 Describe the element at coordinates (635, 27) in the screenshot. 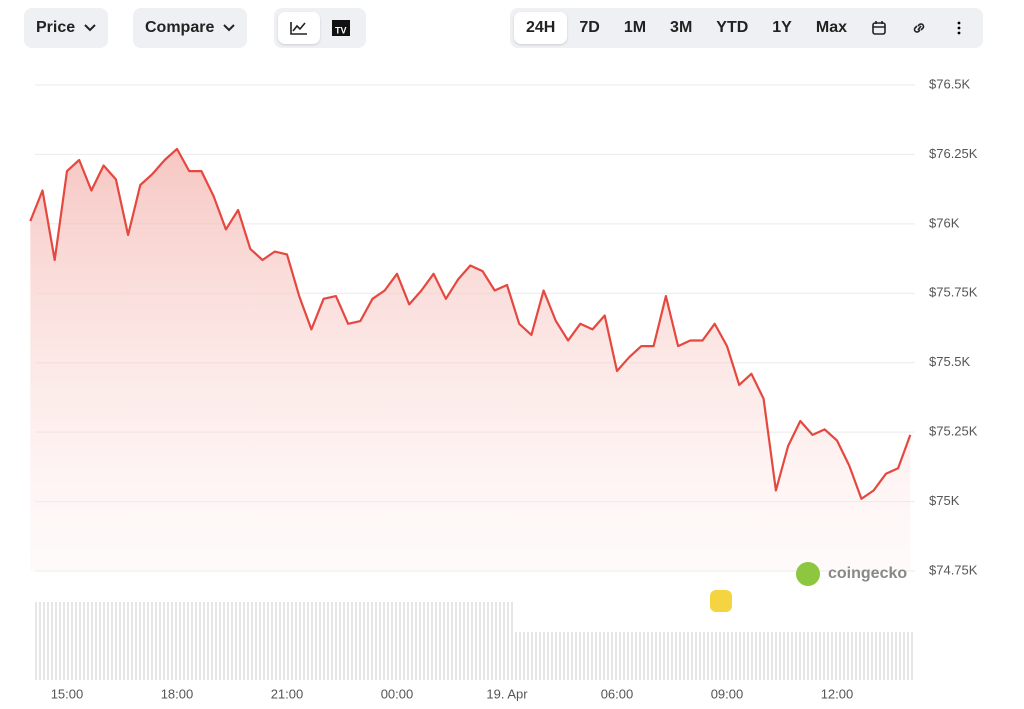

I see `range-button: 1M` at that location.